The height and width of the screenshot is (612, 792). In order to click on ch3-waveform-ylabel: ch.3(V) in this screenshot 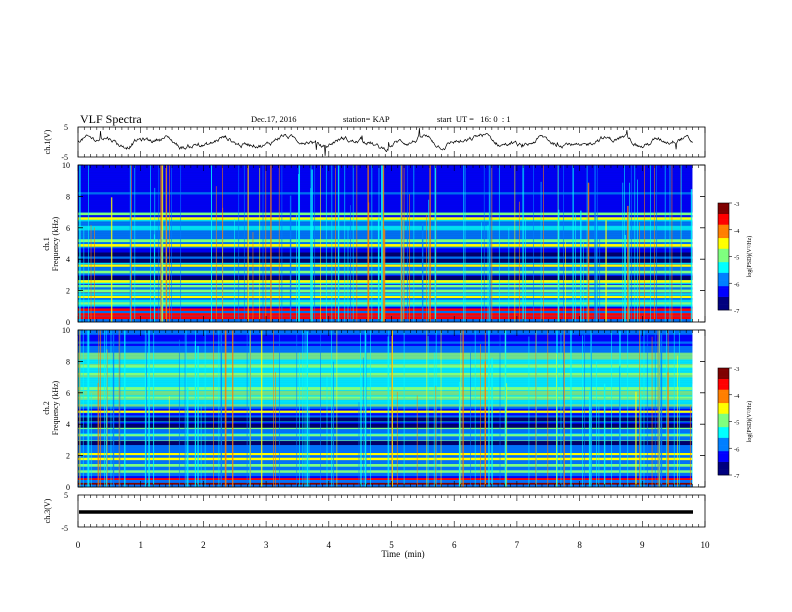, I will do `click(47, 510)`.